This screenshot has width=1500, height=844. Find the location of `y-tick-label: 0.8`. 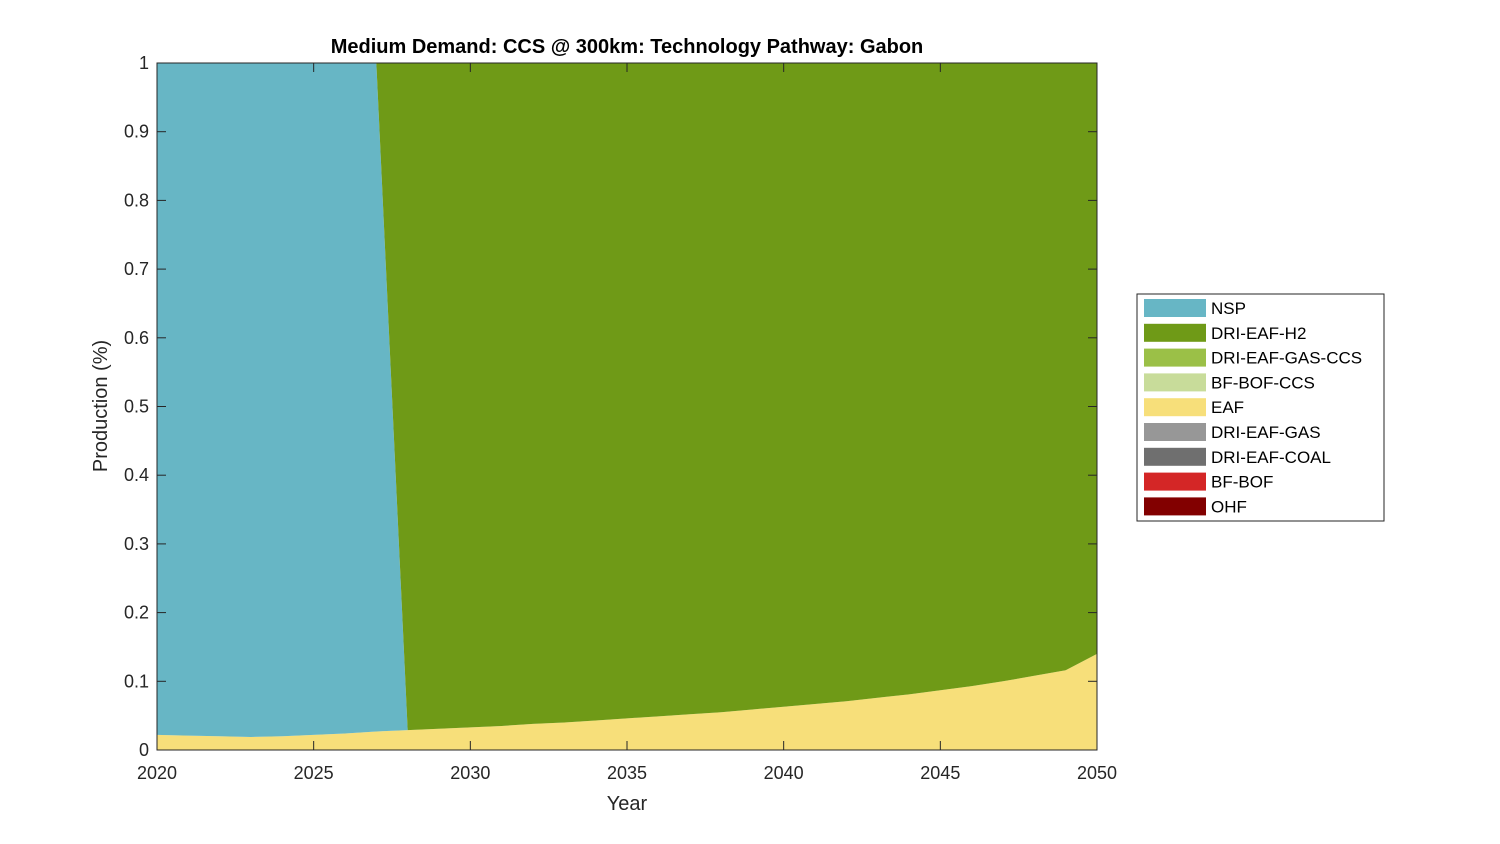

y-tick-label: 0.8 is located at coordinates (136, 200).